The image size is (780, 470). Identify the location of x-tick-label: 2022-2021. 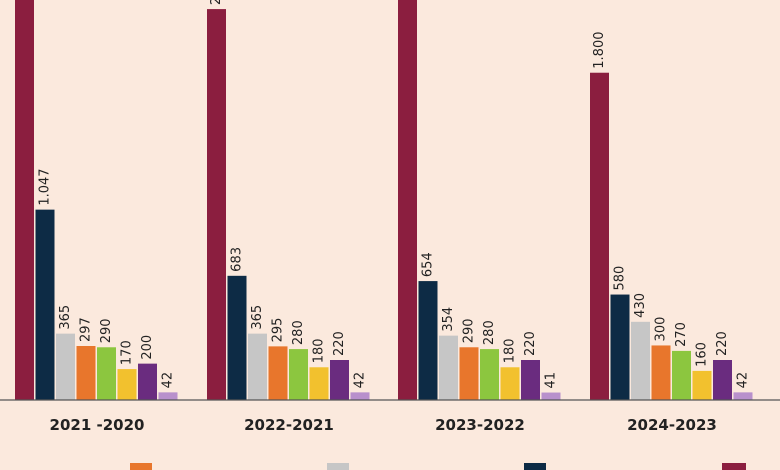
(289, 425).